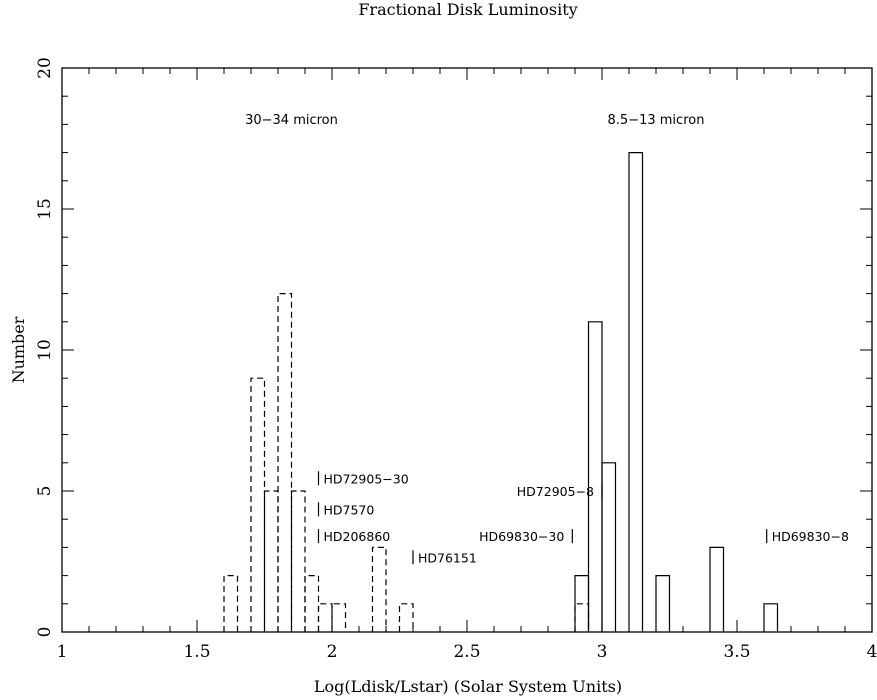  I want to click on marker-label: HD69830−30, so click(521, 536).